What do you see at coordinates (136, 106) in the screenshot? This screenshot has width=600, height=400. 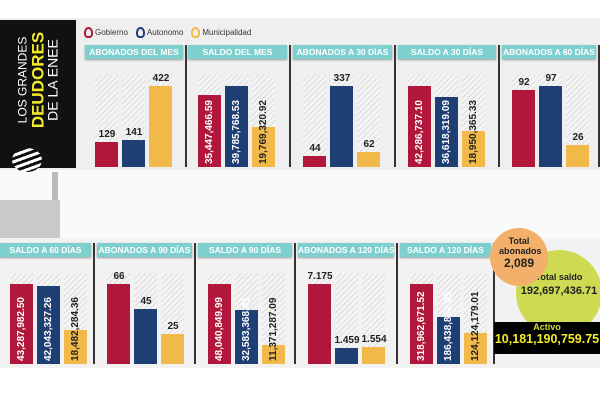 I see `chart-panel: ABONADOS DEL MES 129 141 422` at bounding box center [136, 106].